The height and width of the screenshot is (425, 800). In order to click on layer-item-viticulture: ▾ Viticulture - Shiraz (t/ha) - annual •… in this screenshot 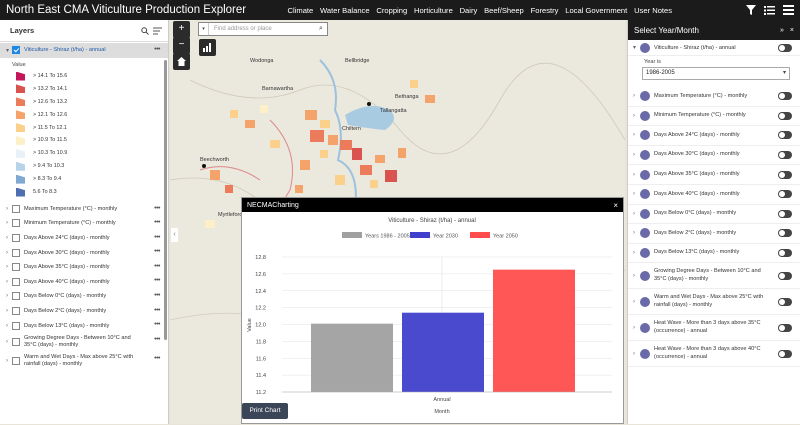, I will do `click(84, 50)`.